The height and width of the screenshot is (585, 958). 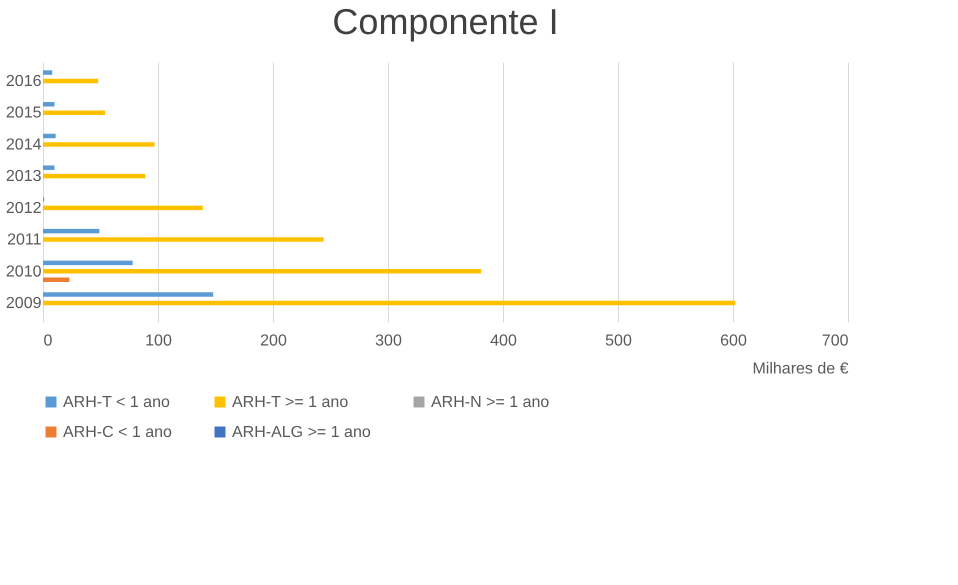 What do you see at coordinates (24, 81) in the screenshot?
I see `y-tick-label: 2016` at bounding box center [24, 81].